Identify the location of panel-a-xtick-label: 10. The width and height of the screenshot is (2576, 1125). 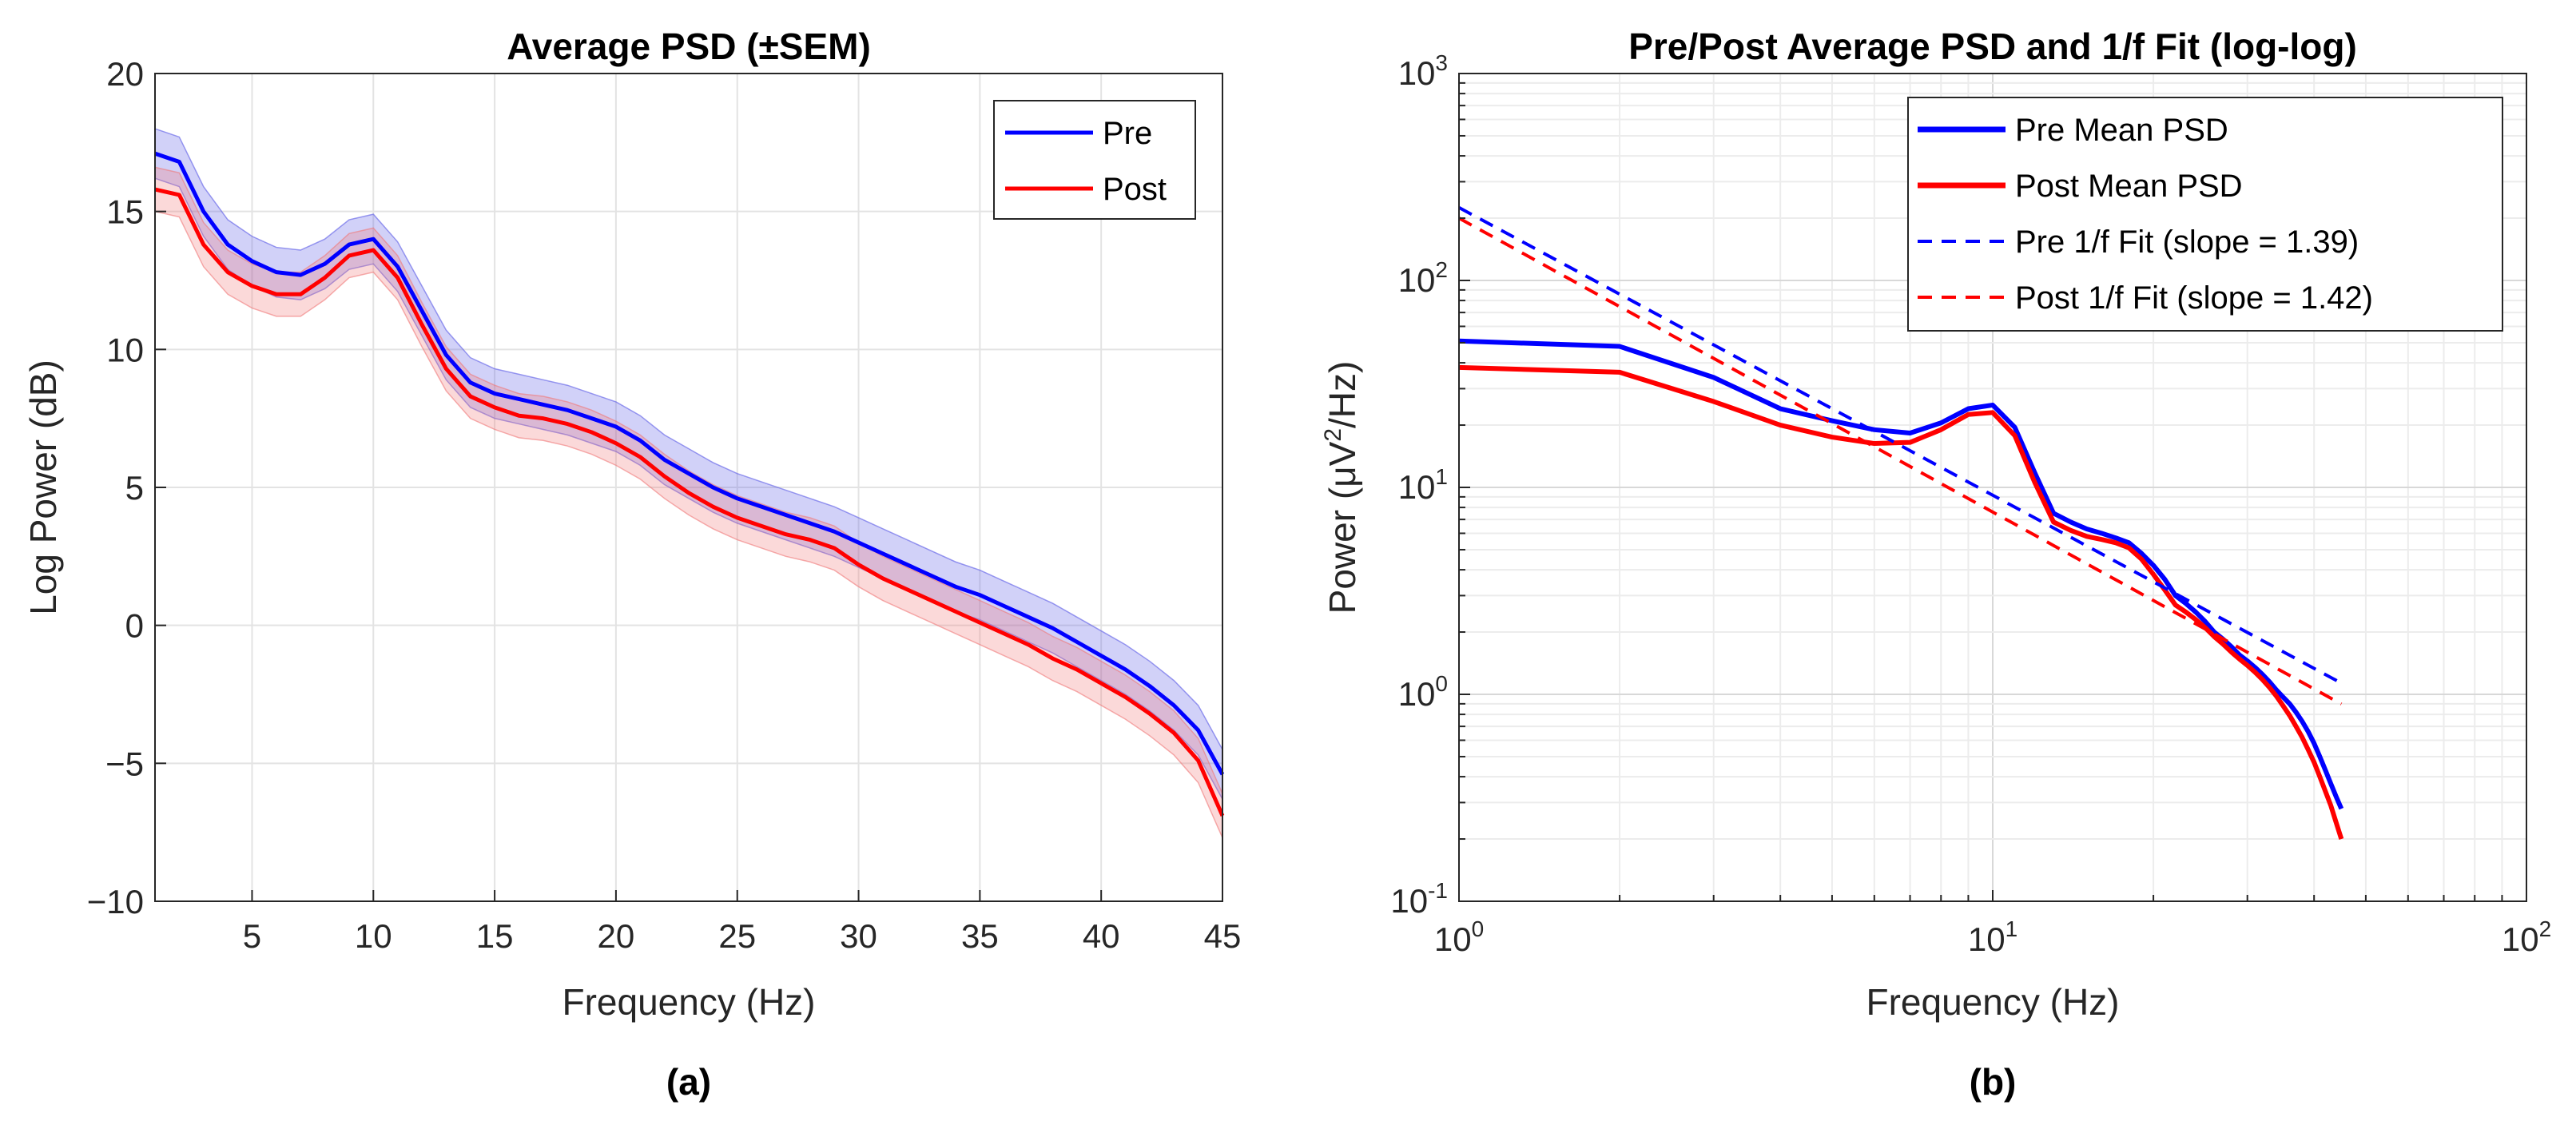
(373, 936).